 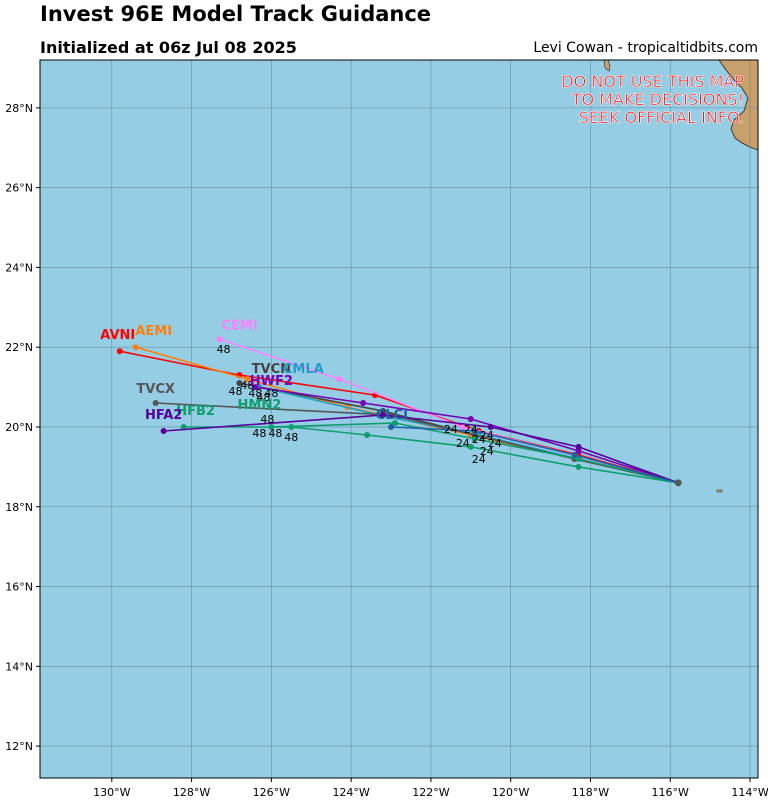 I want to click on origin-point, so click(x=678, y=483).